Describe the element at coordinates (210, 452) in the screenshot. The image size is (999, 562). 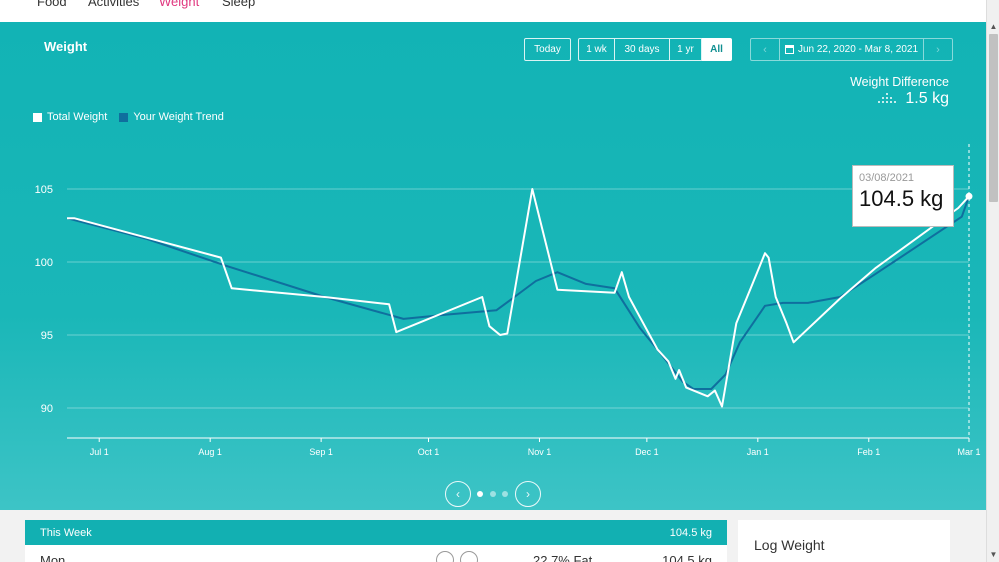
I see `x-tick-label: Aug 1` at that location.